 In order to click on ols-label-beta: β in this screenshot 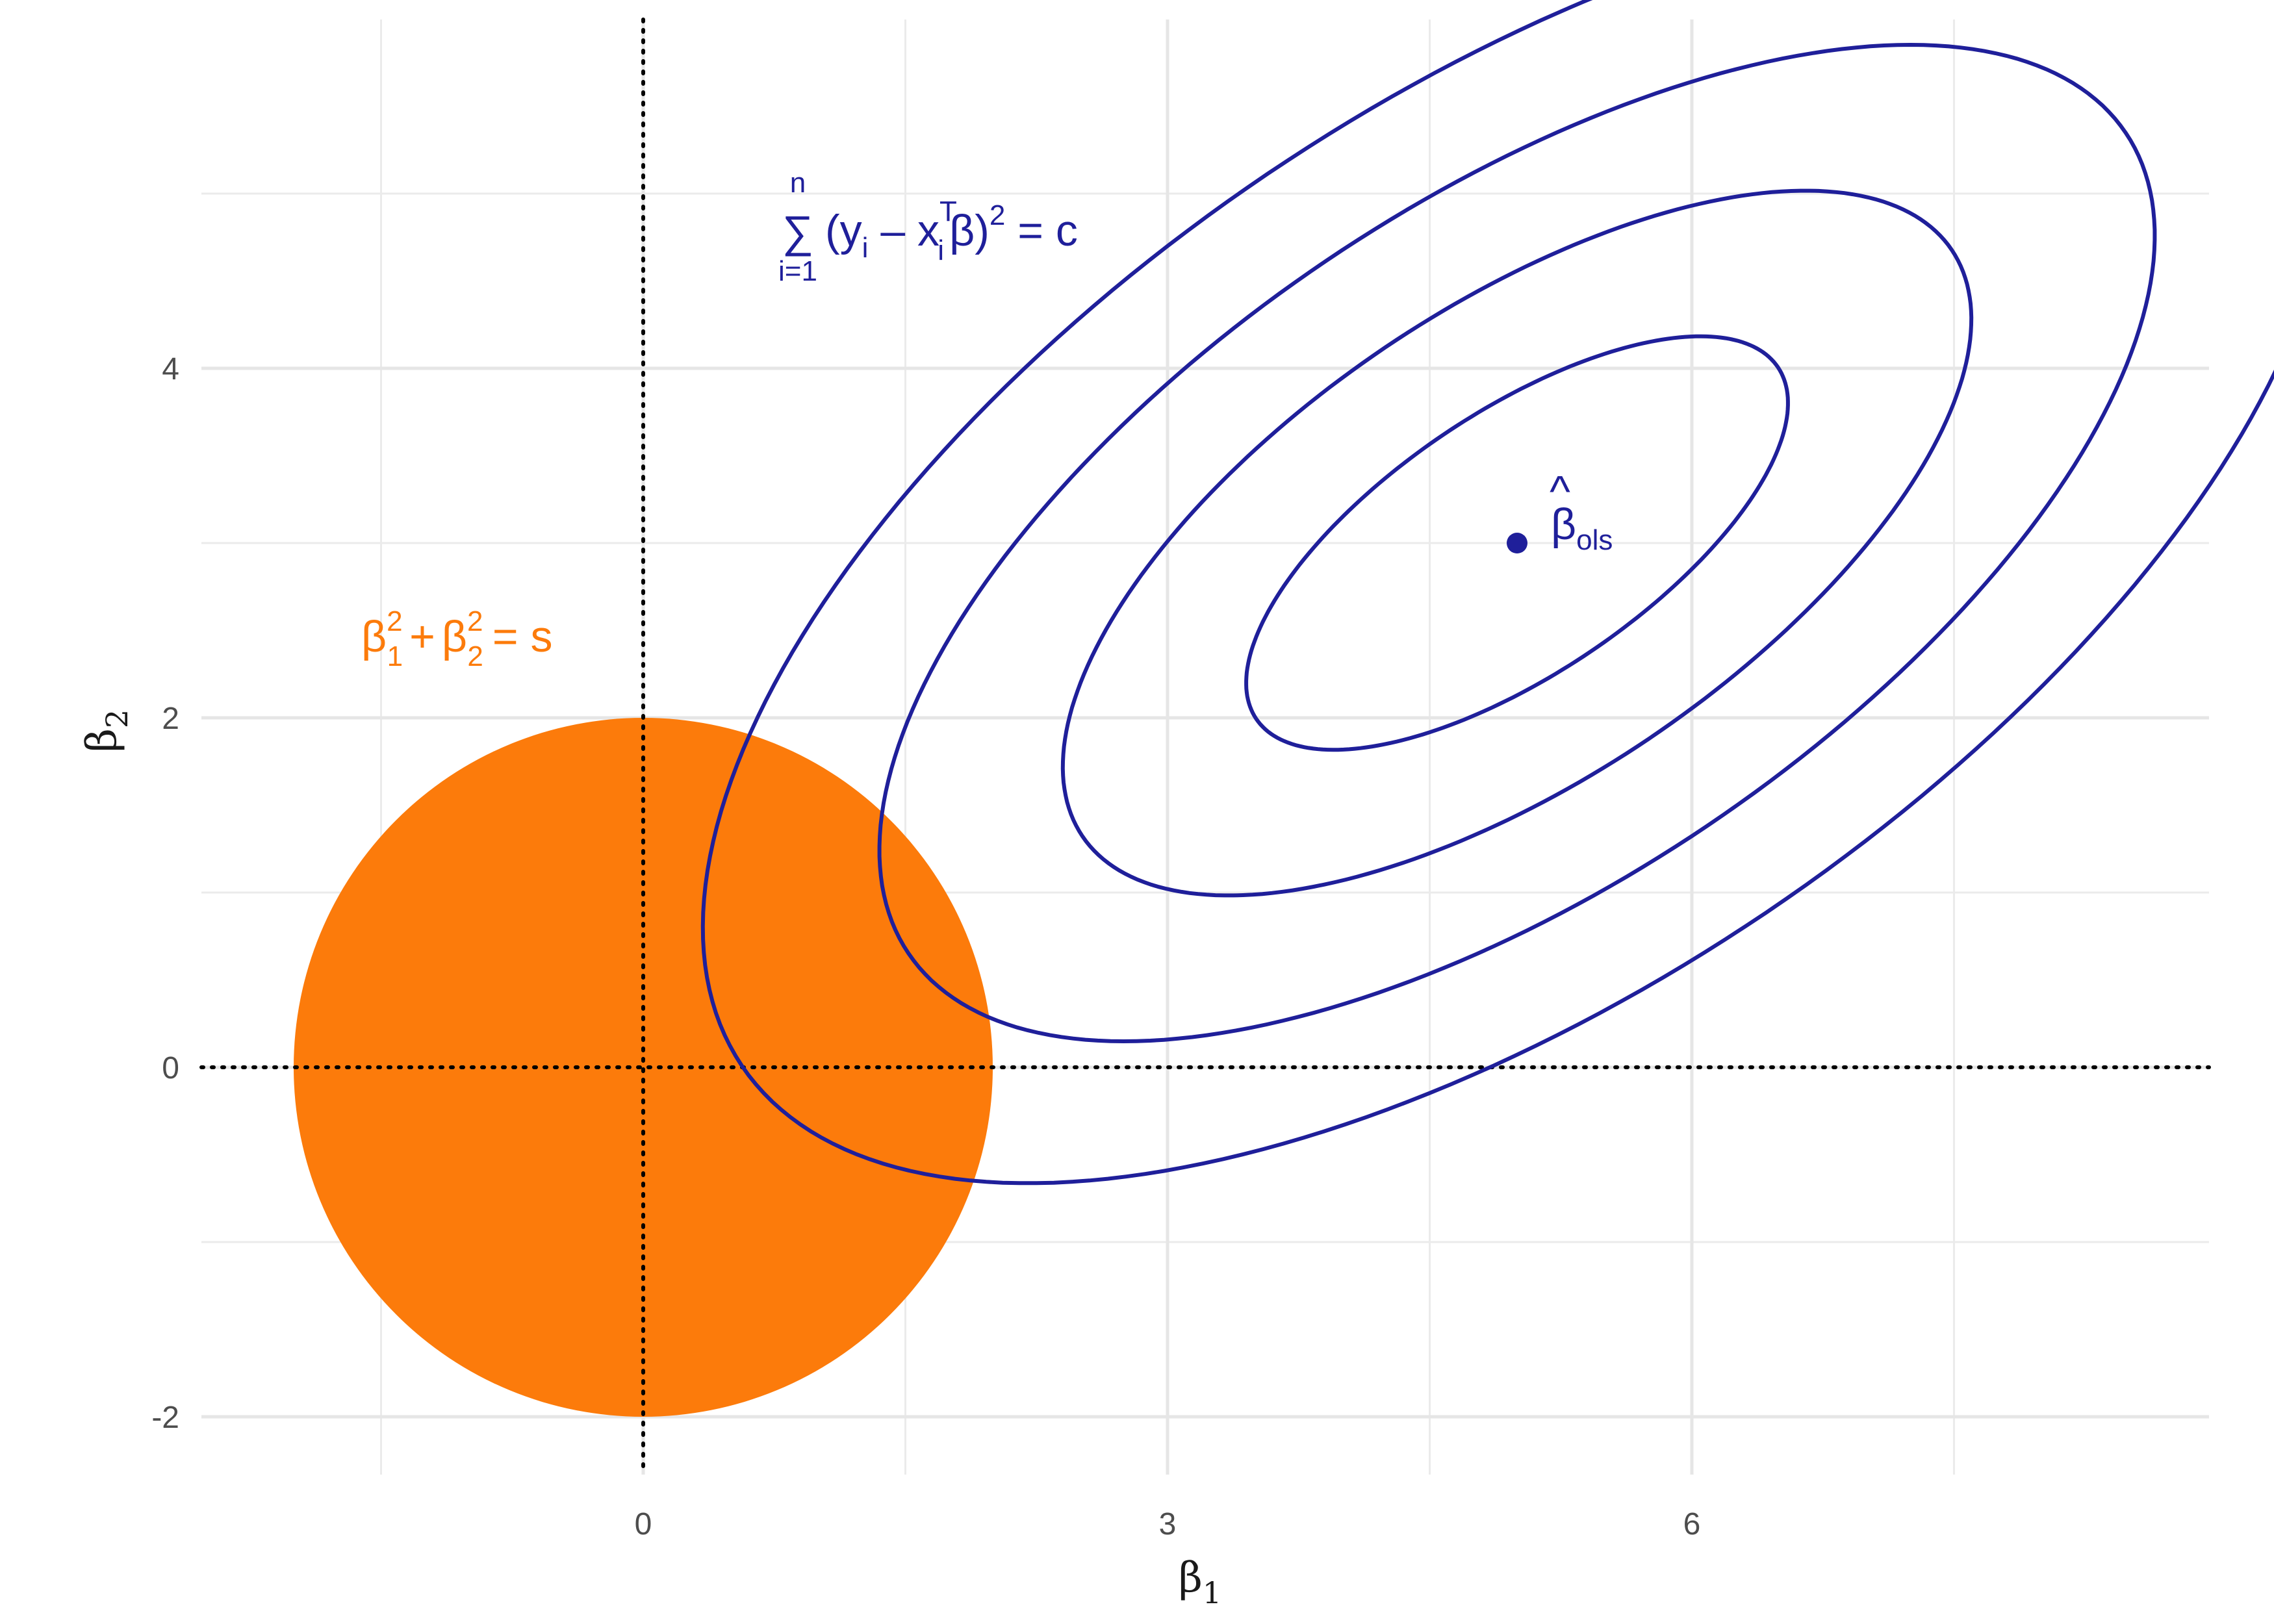, I will do `click(1563, 524)`.